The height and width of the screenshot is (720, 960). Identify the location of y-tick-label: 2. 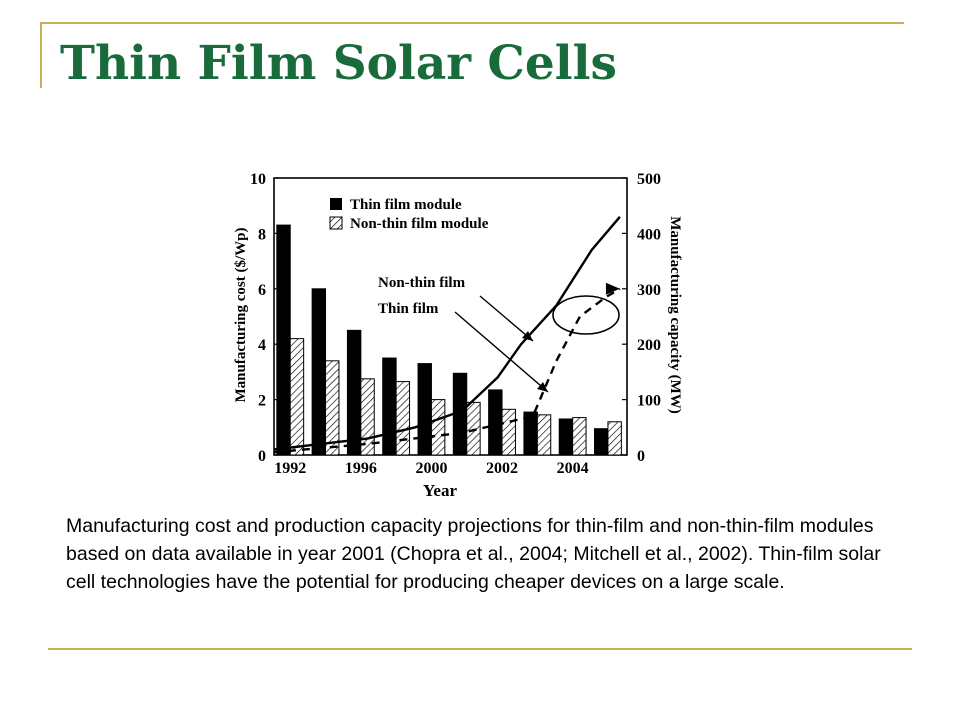
(262, 401).